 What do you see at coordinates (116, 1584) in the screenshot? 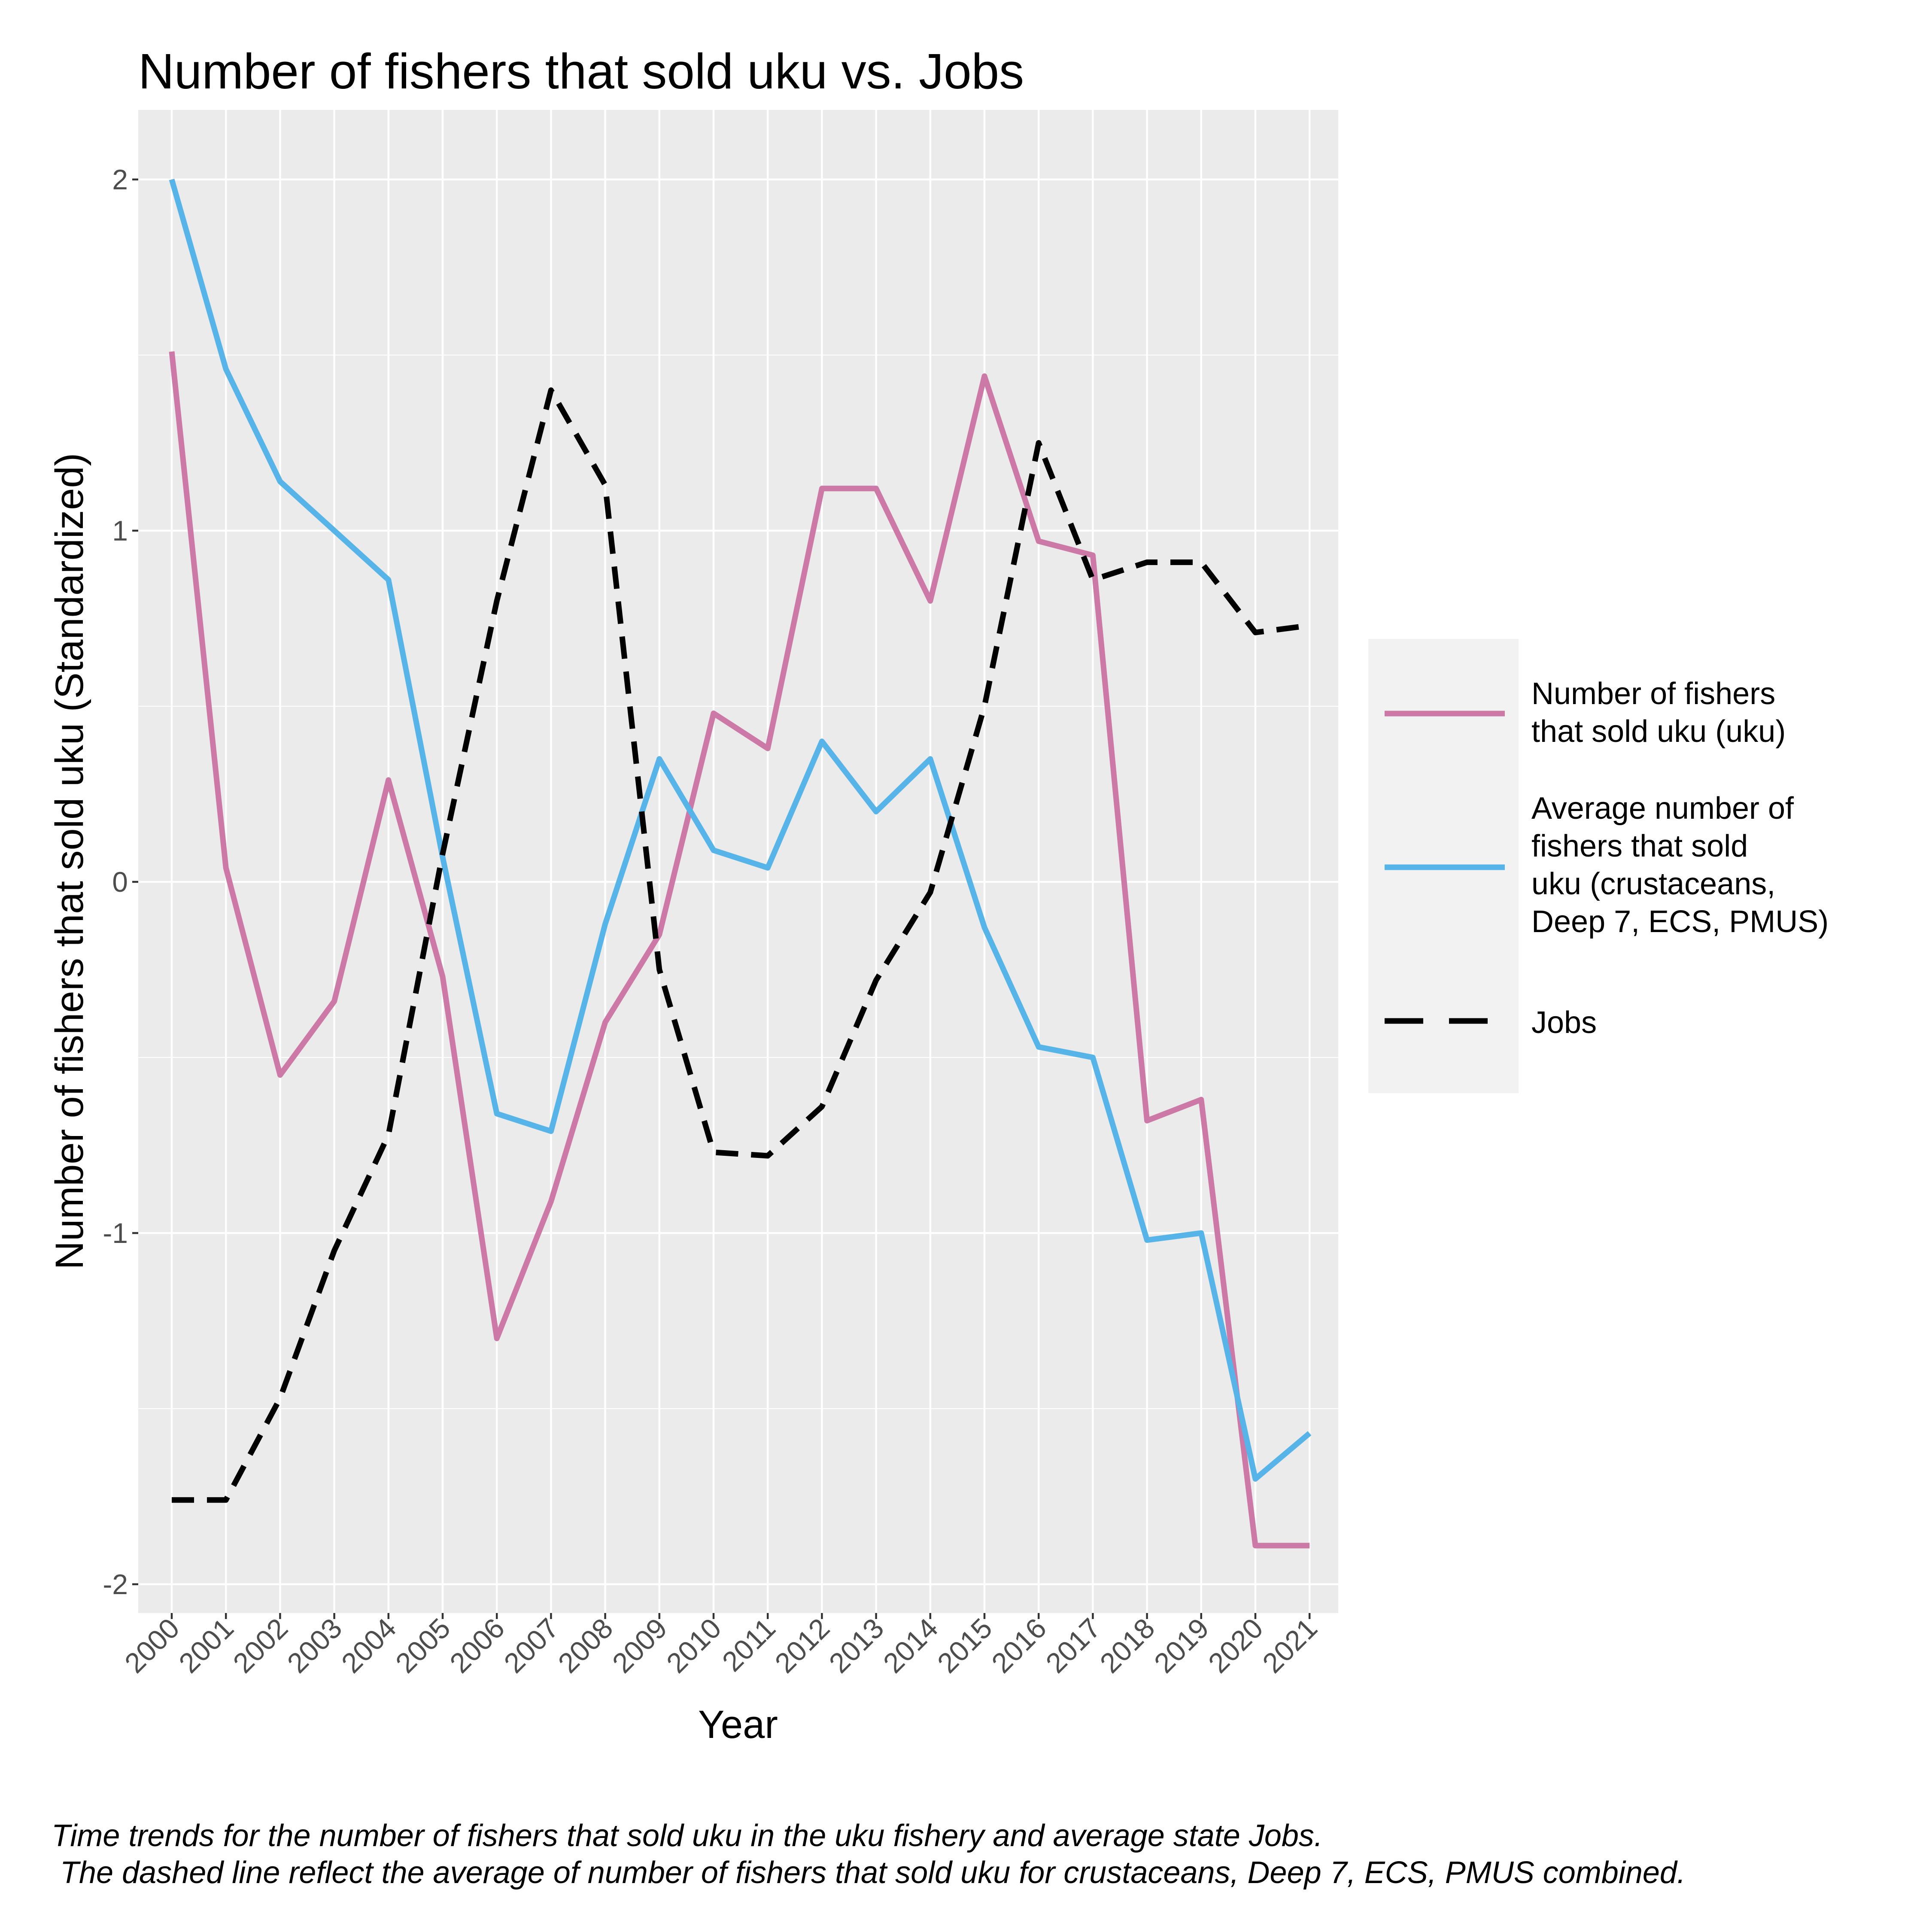
I see `y-tick-label: -2` at bounding box center [116, 1584].